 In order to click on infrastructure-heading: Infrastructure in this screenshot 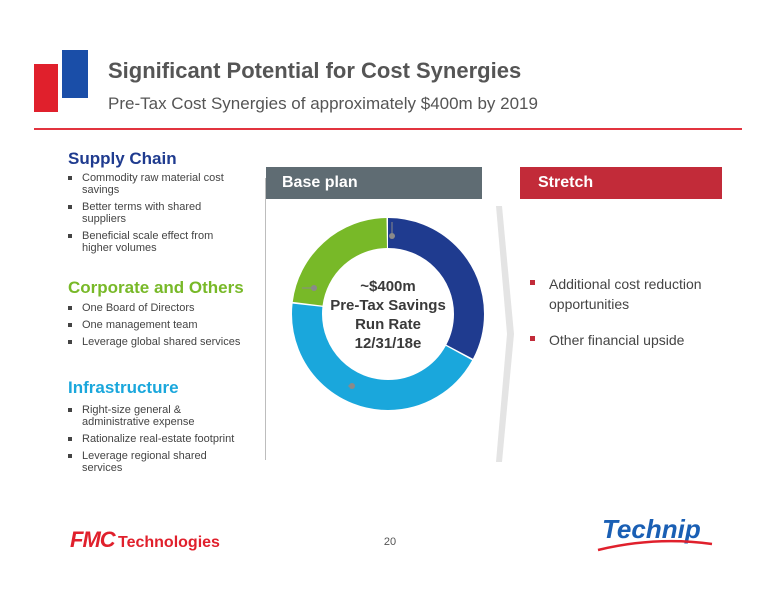, I will do `click(123, 387)`.